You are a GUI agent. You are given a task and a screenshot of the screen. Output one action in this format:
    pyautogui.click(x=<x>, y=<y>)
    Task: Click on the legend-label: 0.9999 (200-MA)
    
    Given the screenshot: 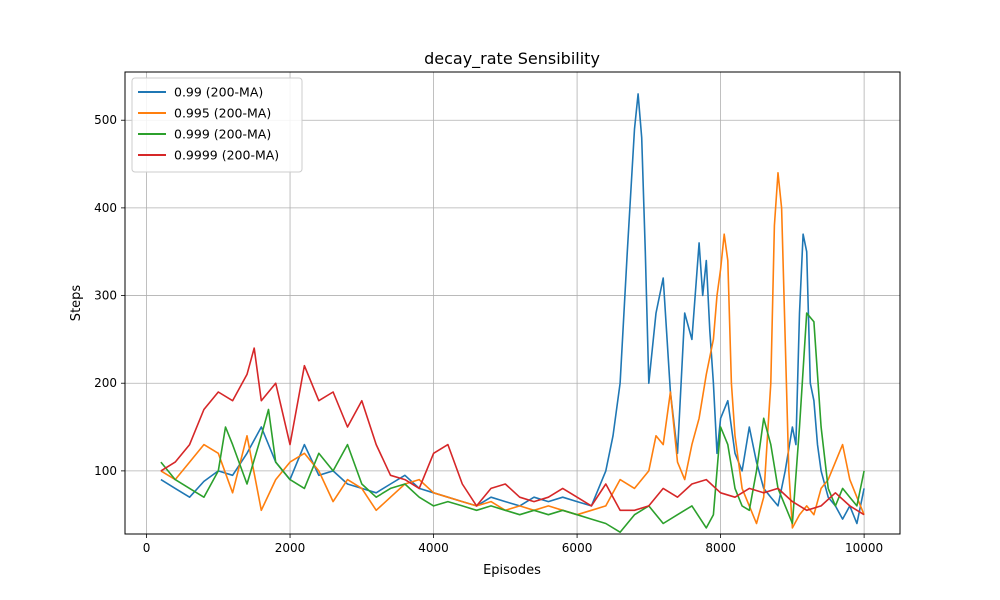 What is the action you would take?
    pyautogui.click(x=226, y=155)
    